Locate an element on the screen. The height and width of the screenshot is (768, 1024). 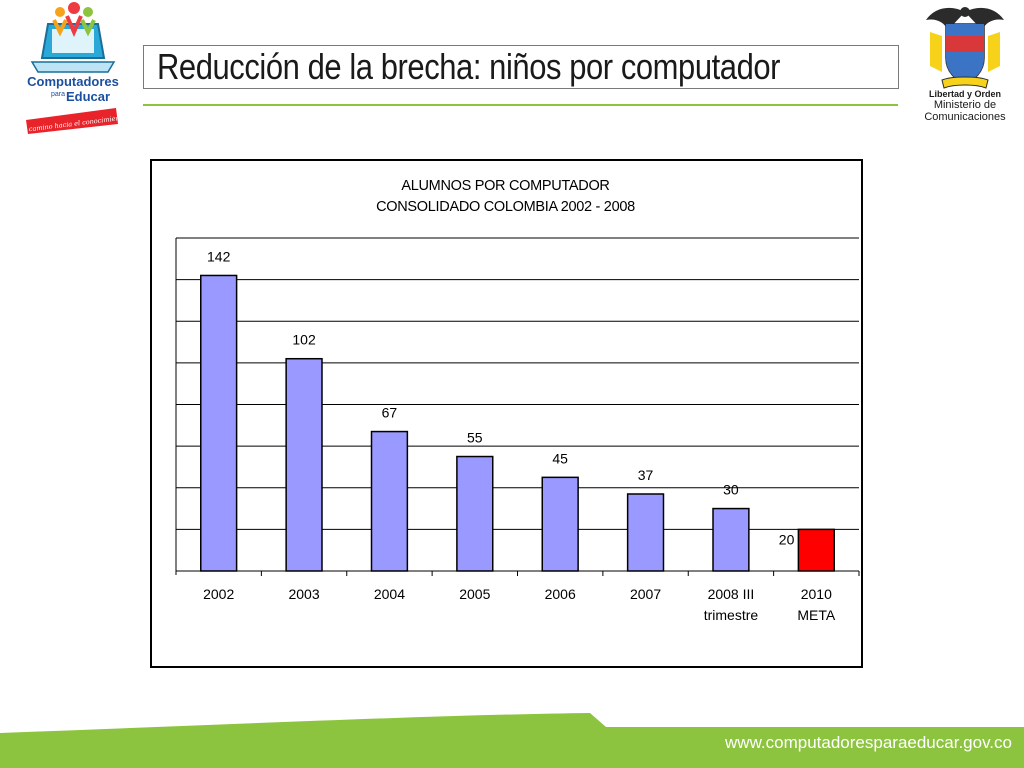
logo-text-educar: Educar is located at coordinates (88, 96).